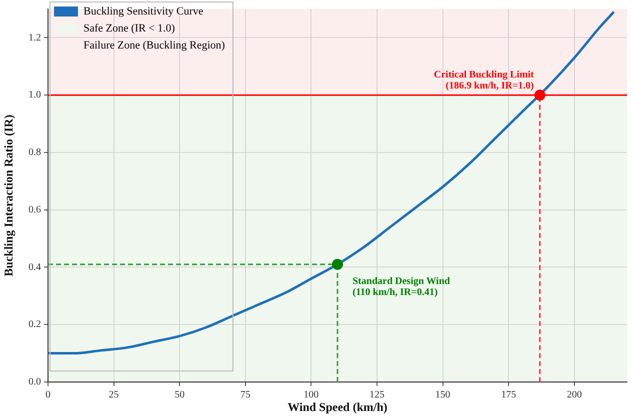 This screenshot has width=633, height=417. I want to click on x-tick-label: 25, so click(113, 395).